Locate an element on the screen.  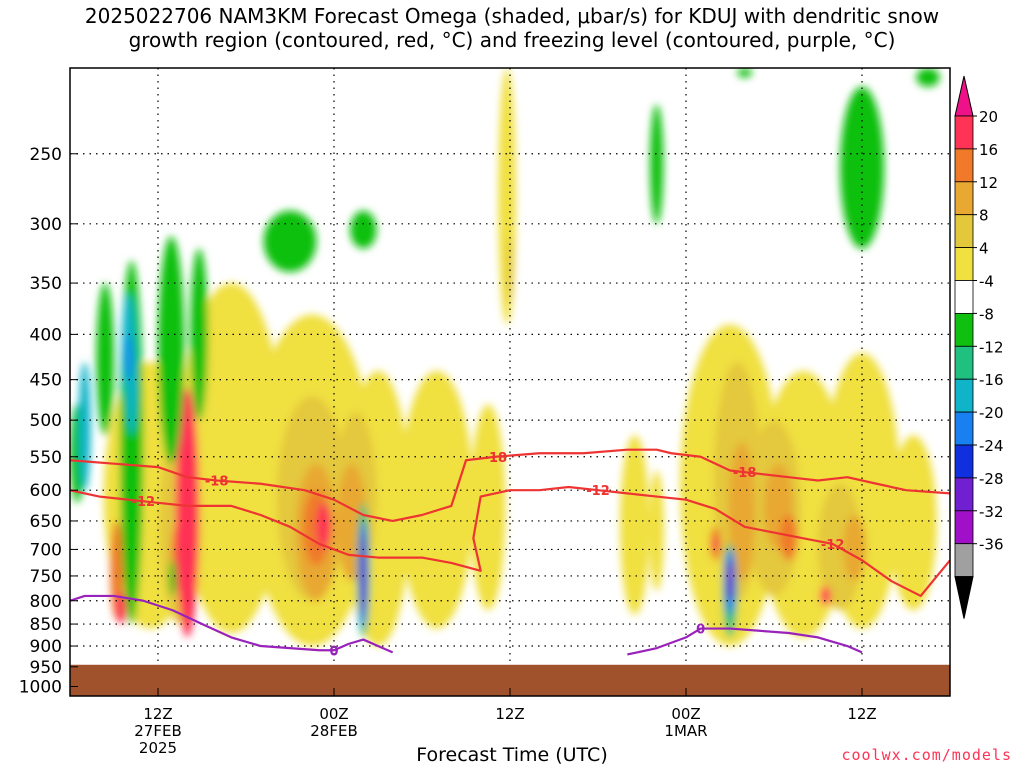
y-tick-label: 400 is located at coordinates (46, 335).